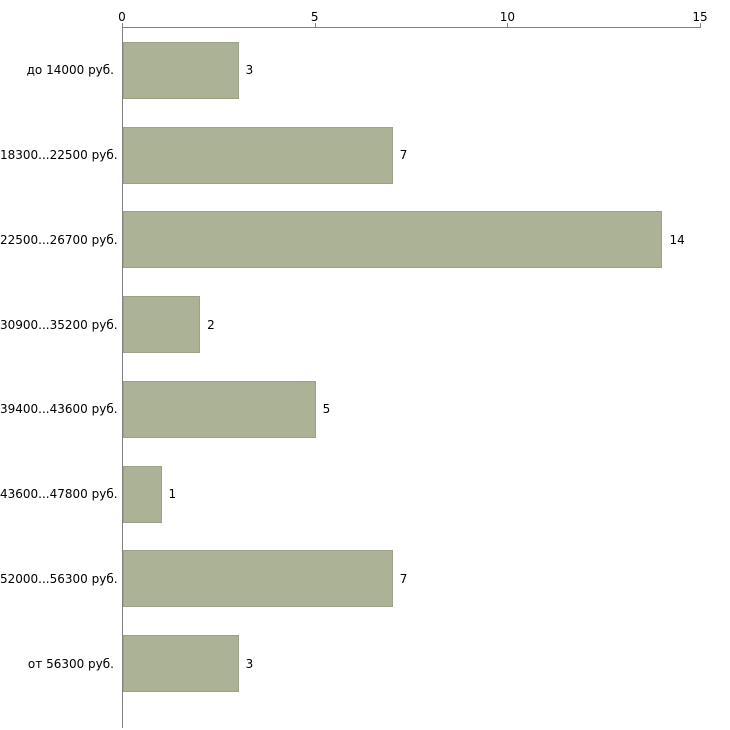 Image resolution: width=730 pixels, height=730 pixels. Describe the element at coordinates (59, 239) in the screenshot. I see `category-label: 22500...26700 руб.` at that location.